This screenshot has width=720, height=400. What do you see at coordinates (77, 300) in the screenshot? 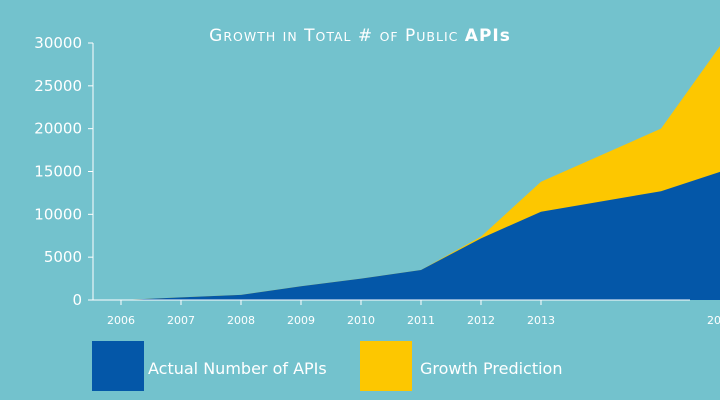
I see `y-tick-label: 0` at bounding box center [77, 300].